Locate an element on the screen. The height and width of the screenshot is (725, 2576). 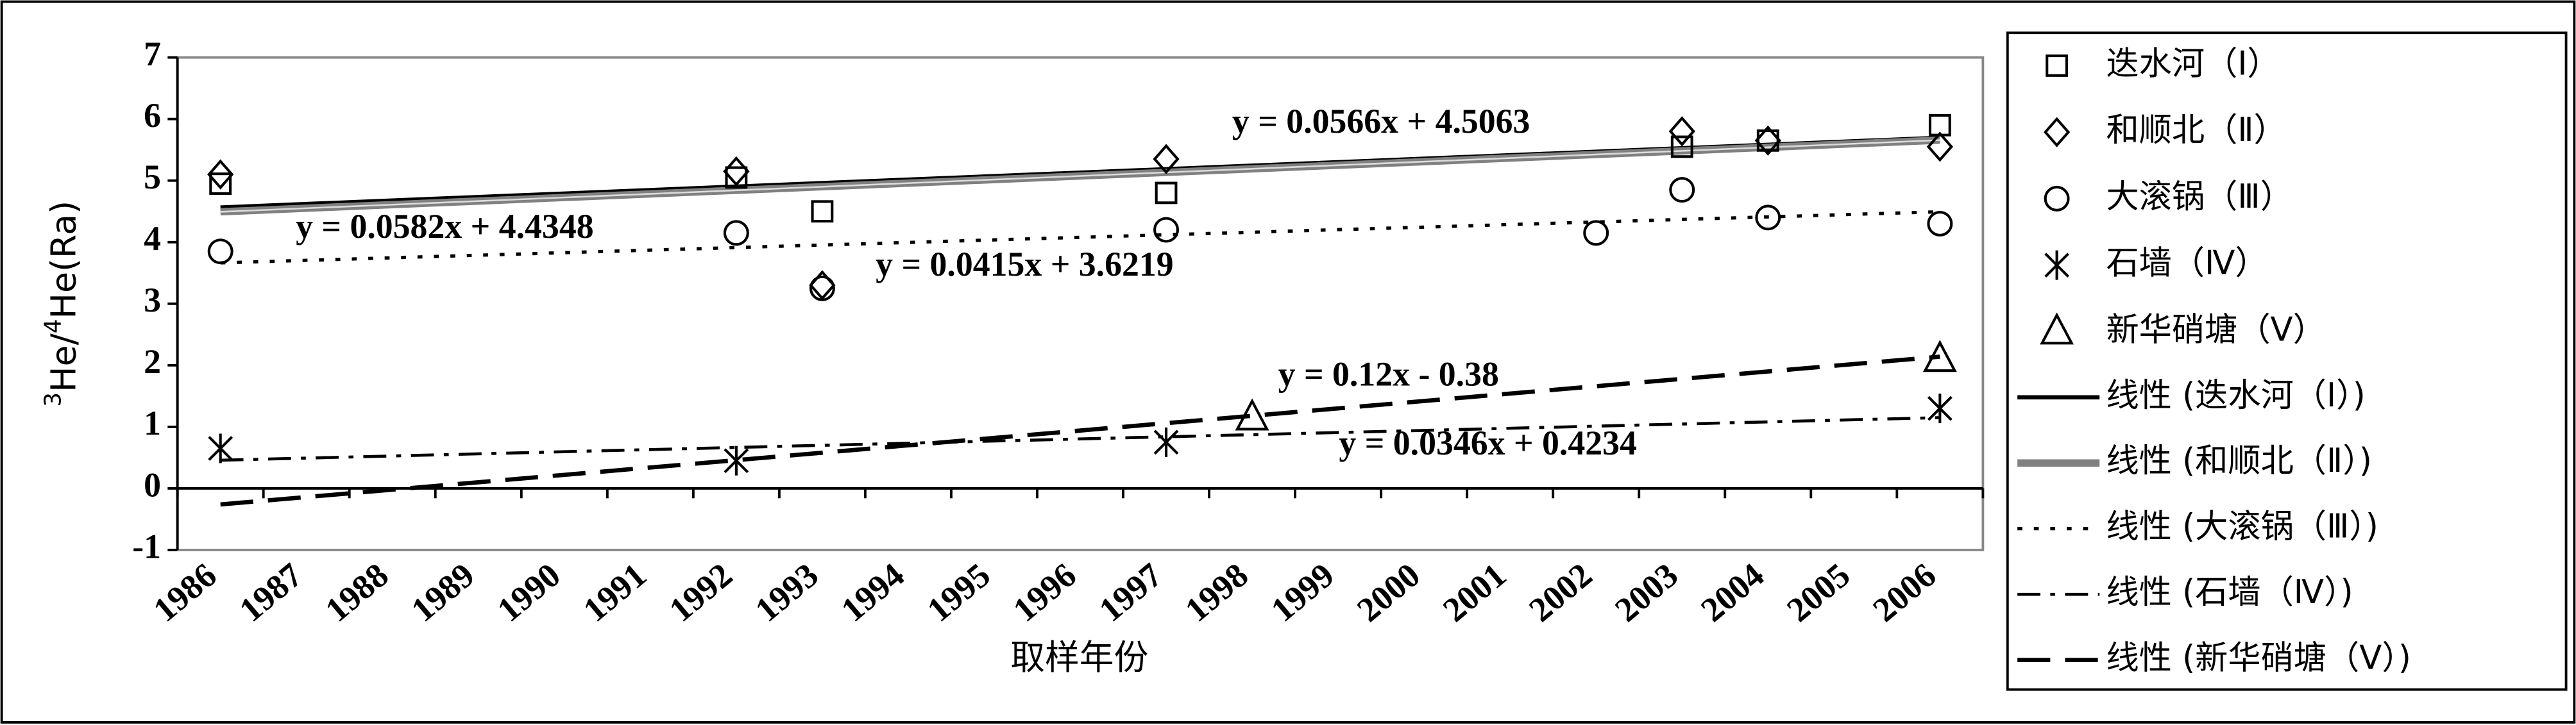
legend-label: 迭水河（Ⅰ） is located at coordinates (2193, 64).